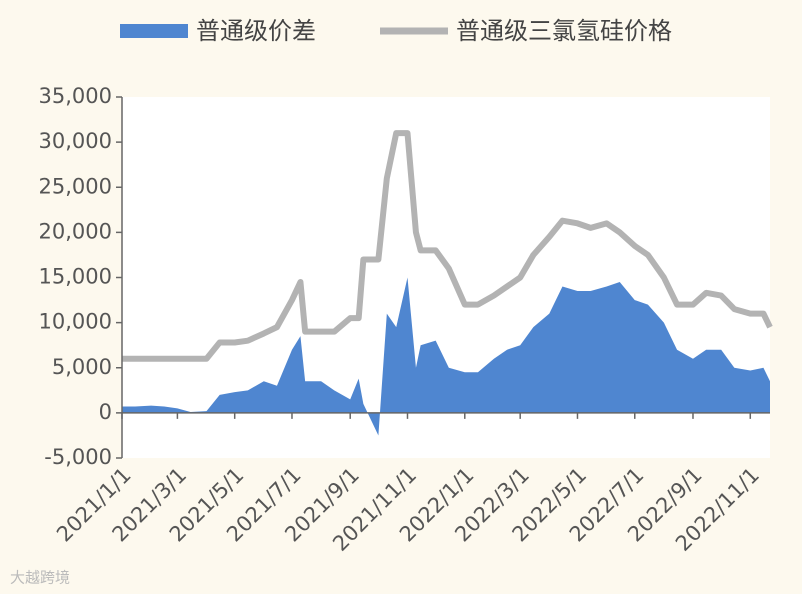 The height and width of the screenshot is (594, 802). What do you see at coordinates (75, 96) in the screenshot?
I see `y-tick-label: 35,000` at bounding box center [75, 96].